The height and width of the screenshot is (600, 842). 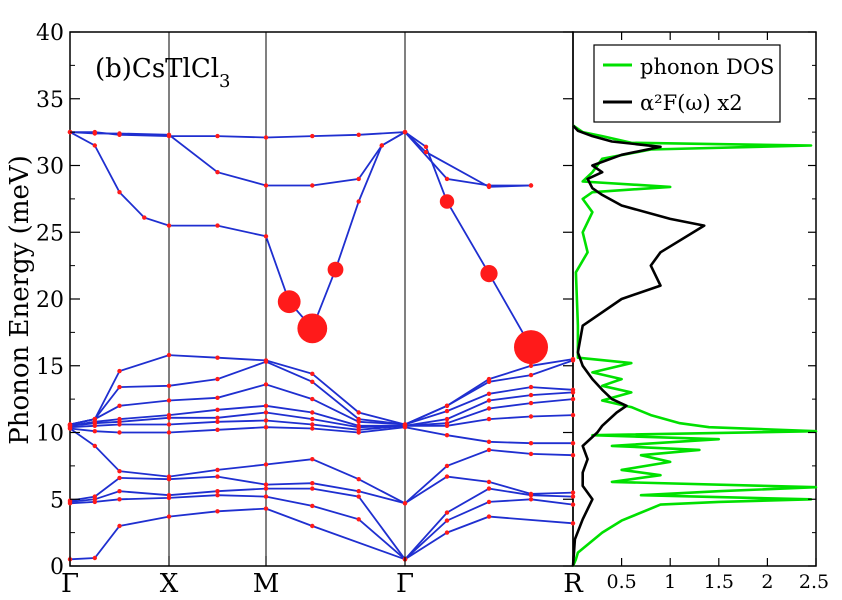 I want to click on dos-x-tick-label-1: 1, so click(x=670, y=582).